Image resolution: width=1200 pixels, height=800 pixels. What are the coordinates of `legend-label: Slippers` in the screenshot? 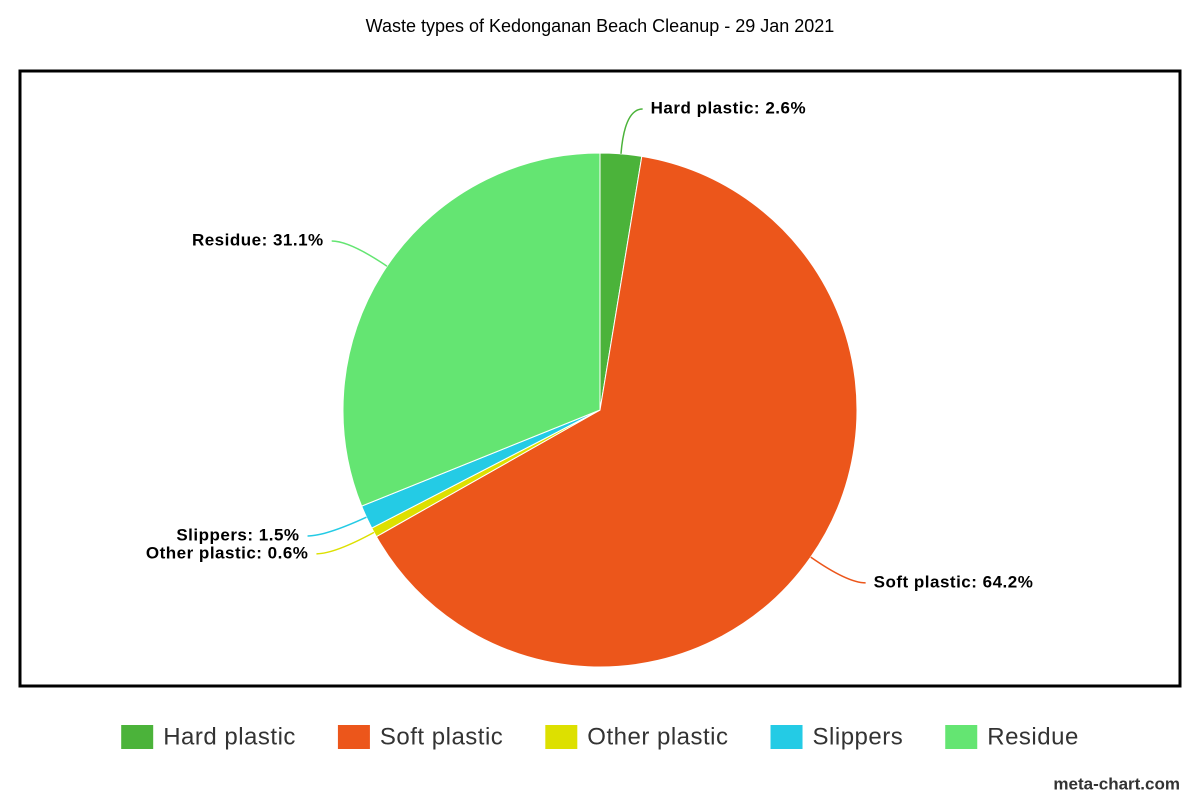 It's located at (858, 736).